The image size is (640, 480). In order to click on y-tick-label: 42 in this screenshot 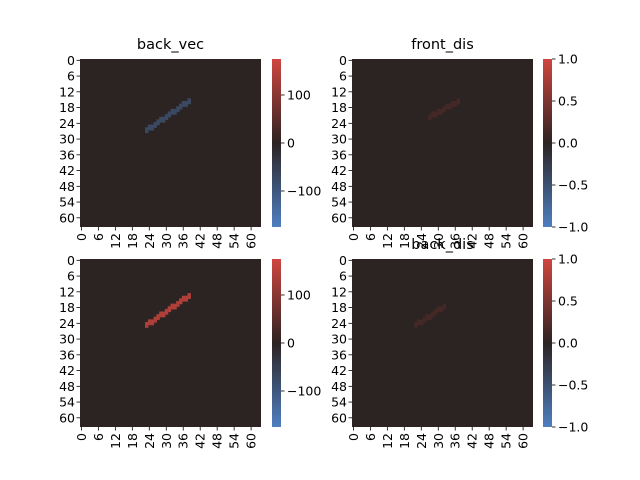, I will do `click(339, 170)`.